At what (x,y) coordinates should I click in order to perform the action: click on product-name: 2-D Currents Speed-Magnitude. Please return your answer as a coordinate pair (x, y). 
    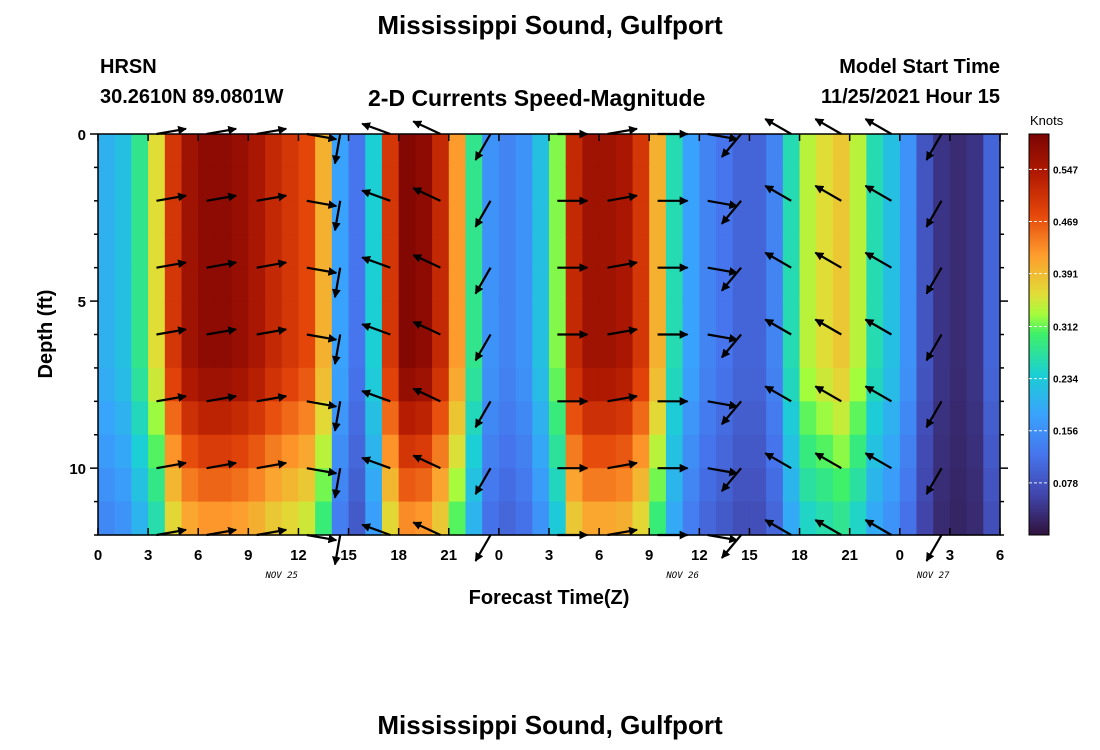
    Looking at the image, I should click on (537, 98).